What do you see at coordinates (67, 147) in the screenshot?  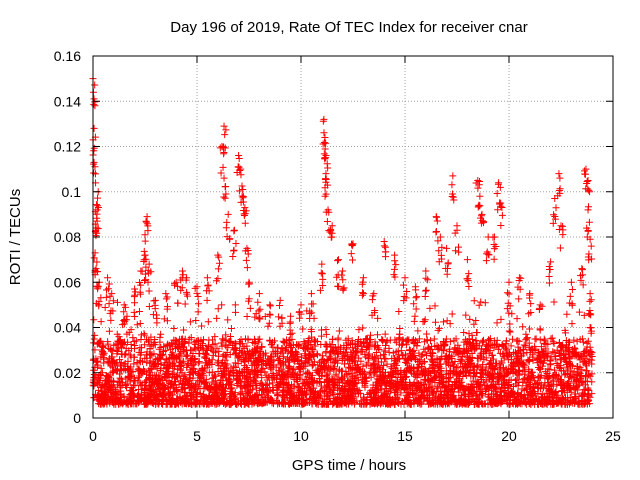 I see `y-tick-label: 0.12` at bounding box center [67, 147].